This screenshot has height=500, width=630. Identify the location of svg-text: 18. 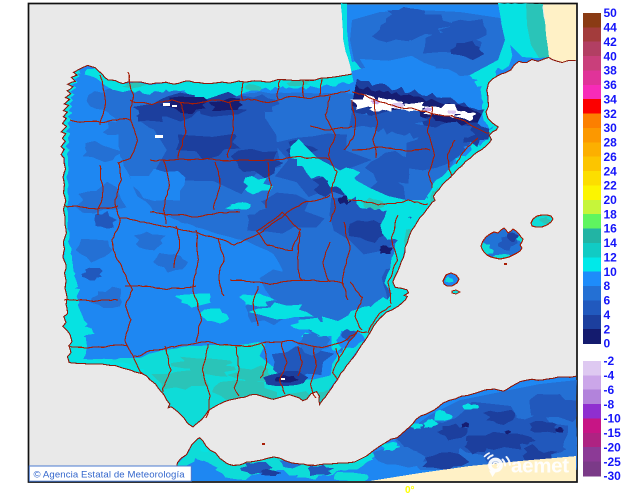
(611, 214).